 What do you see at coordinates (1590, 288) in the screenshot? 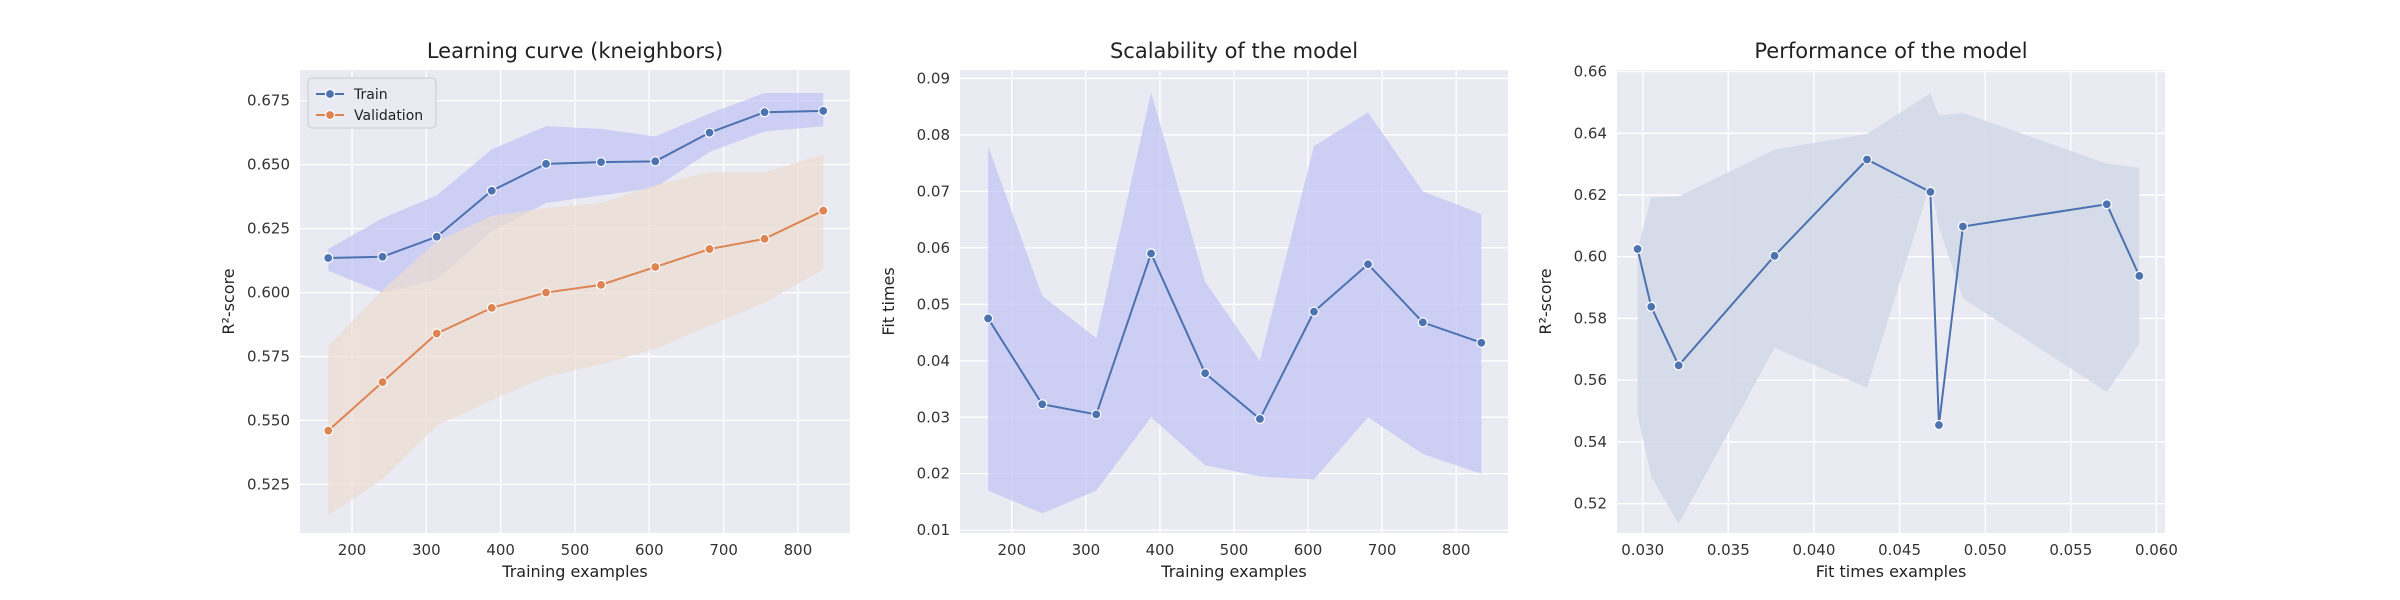
I see `performance-y-ticks: 0.52 0.54 0.56 0.58 0.60 0.62 0.64 0.66` at bounding box center [1590, 288].